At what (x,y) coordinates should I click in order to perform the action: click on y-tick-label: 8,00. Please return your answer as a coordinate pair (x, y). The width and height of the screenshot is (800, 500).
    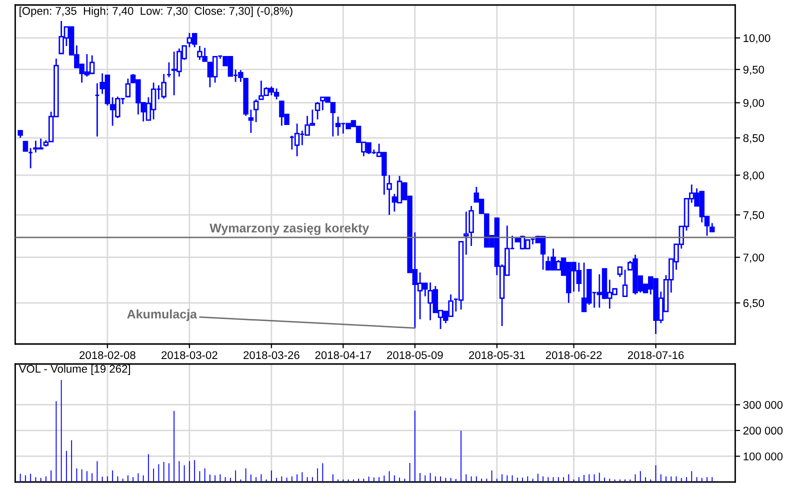
    Looking at the image, I should click on (753, 176).